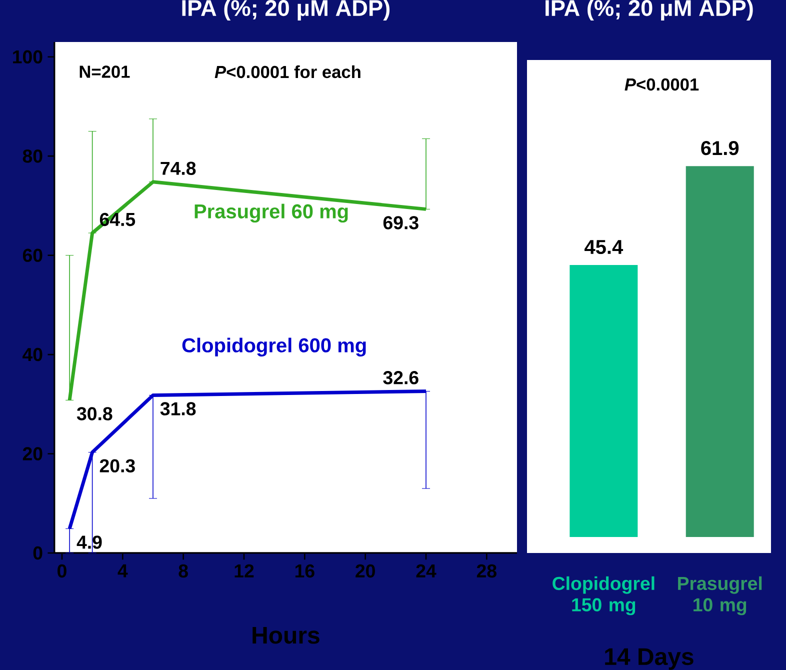  Describe the element at coordinates (274, 347) in the screenshot. I see `series-label: Clopidogrel 600 mg` at that location.